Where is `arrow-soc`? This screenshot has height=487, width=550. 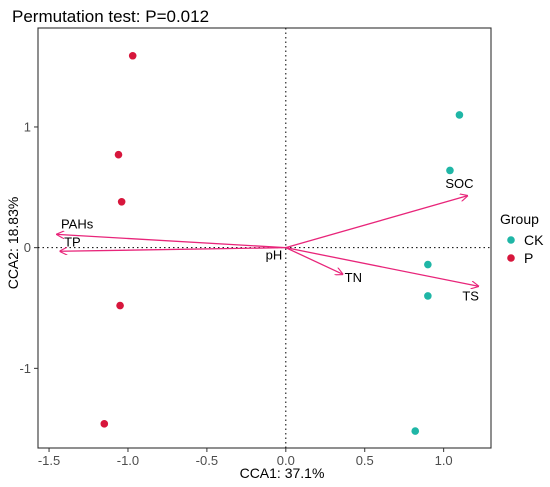
arrow-soc is located at coordinates (376, 222).